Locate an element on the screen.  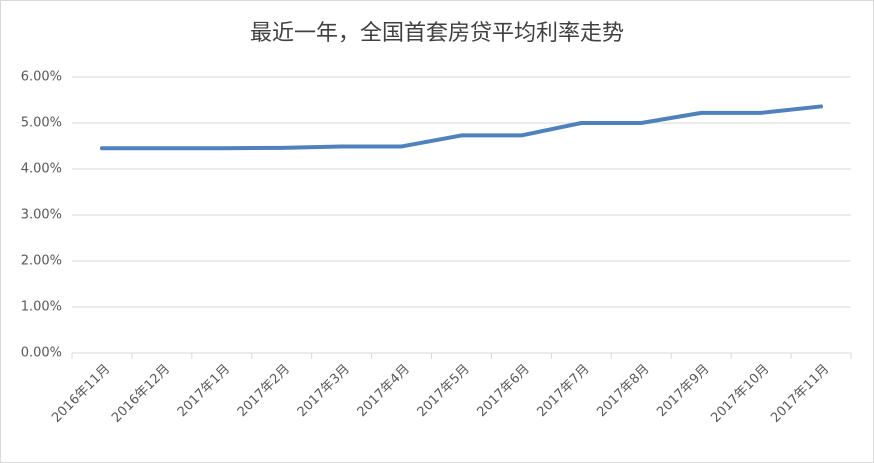
chart-title: 最近一年，全国首套房贷平均利率走势 is located at coordinates (437, 33).